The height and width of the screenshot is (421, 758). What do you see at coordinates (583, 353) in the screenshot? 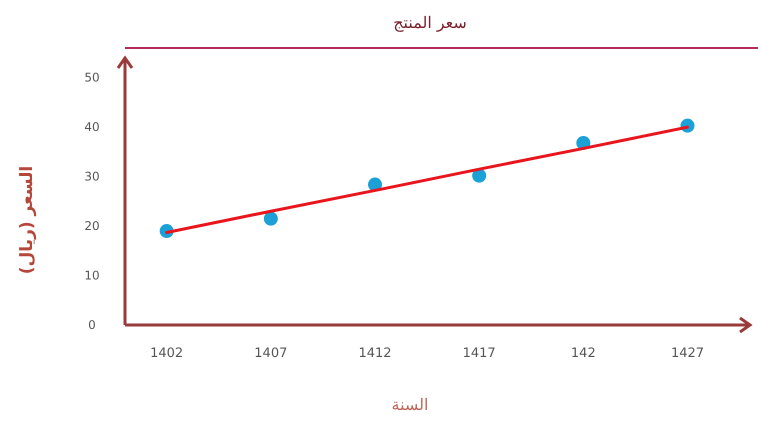
I see `x-tick-label: 142` at bounding box center [583, 353].